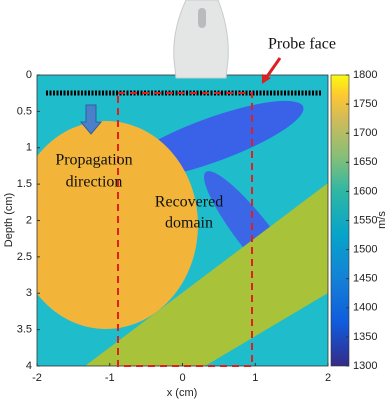 This screenshot has height=406, width=390. Describe the element at coordinates (266, 79) in the screenshot. I see `probe-arrow-head` at that location.